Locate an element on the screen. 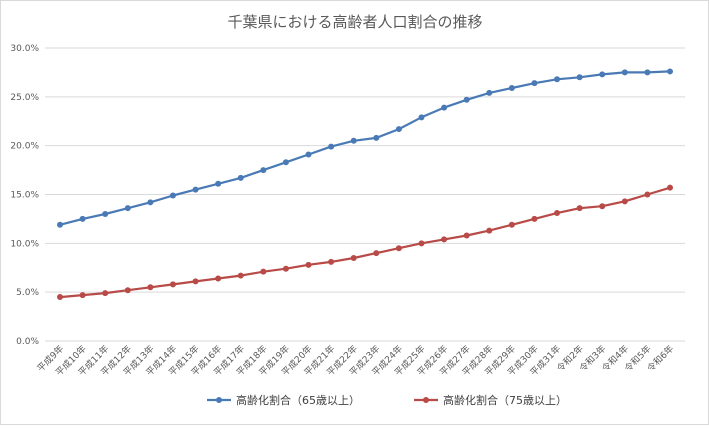  chart-title: 千葉県における高齢者人口割合の推移 is located at coordinates (354, 22).